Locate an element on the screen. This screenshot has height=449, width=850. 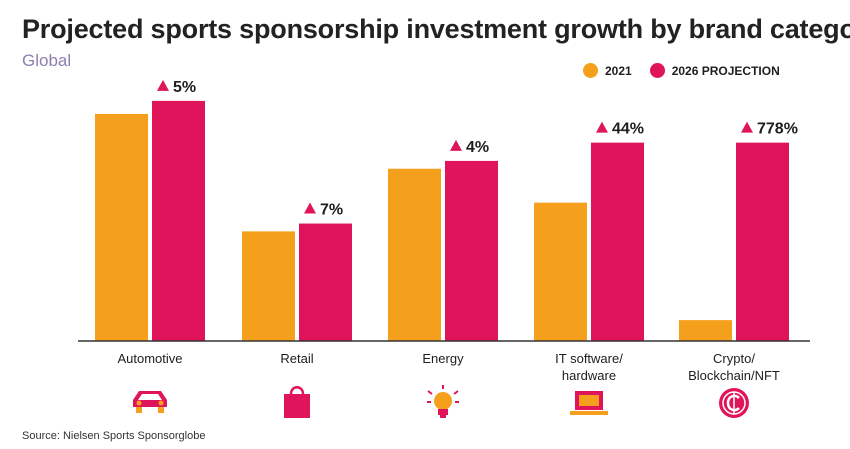
growth-label-4: 778% is located at coordinates (777, 129).